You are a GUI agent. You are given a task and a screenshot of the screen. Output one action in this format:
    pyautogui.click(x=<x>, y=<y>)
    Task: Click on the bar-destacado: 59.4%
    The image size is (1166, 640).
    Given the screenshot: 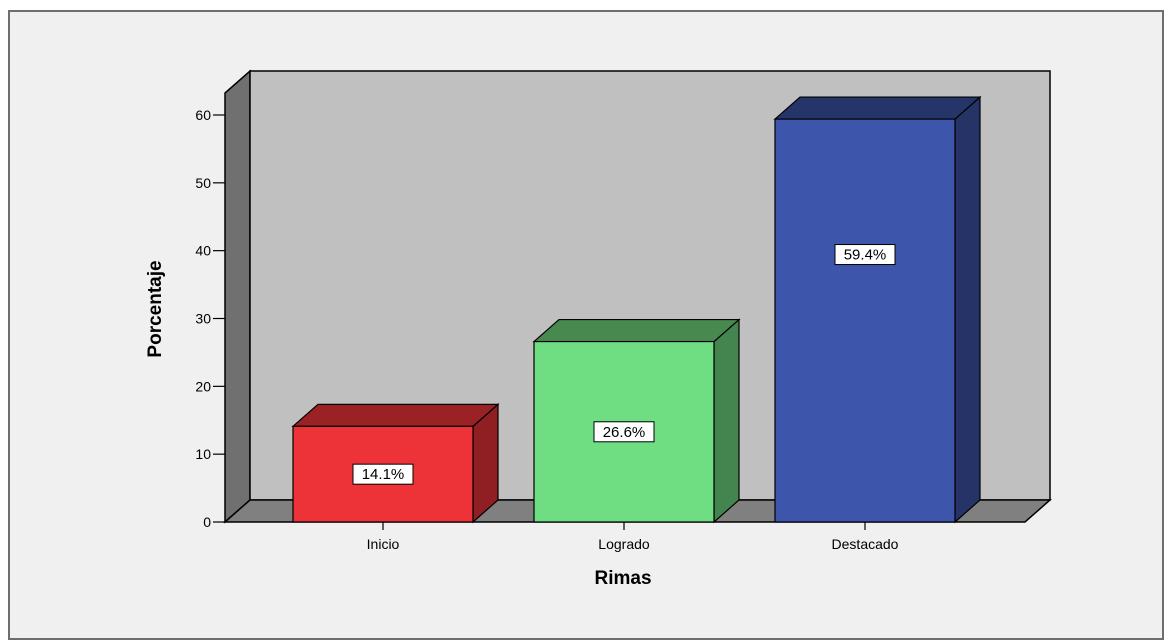 What is the action you would take?
    pyautogui.click(x=877, y=309)
    